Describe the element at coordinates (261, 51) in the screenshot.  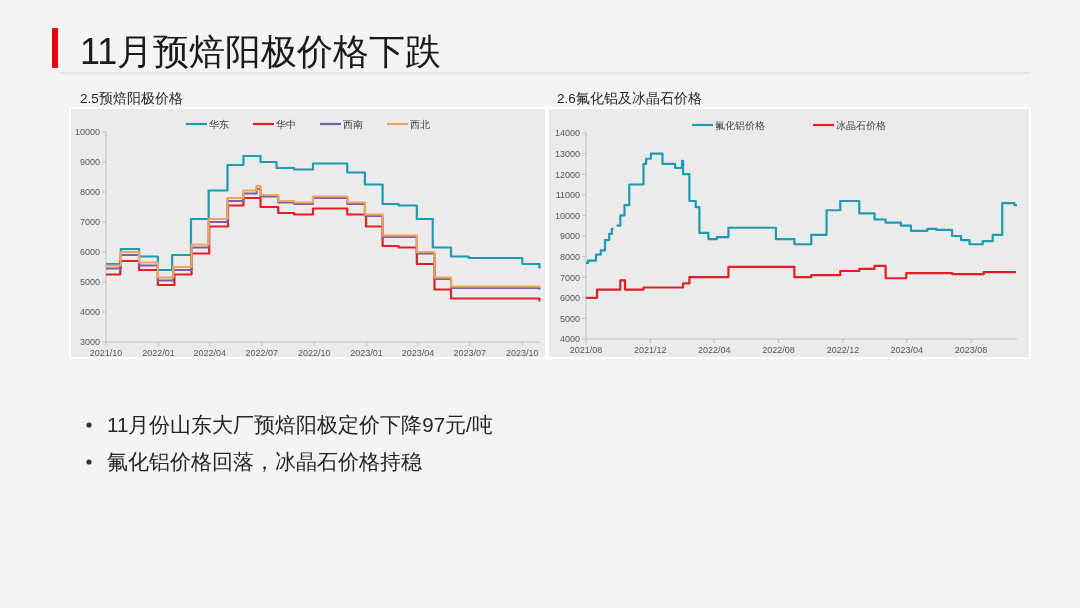
I see `text: 11月预焙阳极价格下跌` at that location.